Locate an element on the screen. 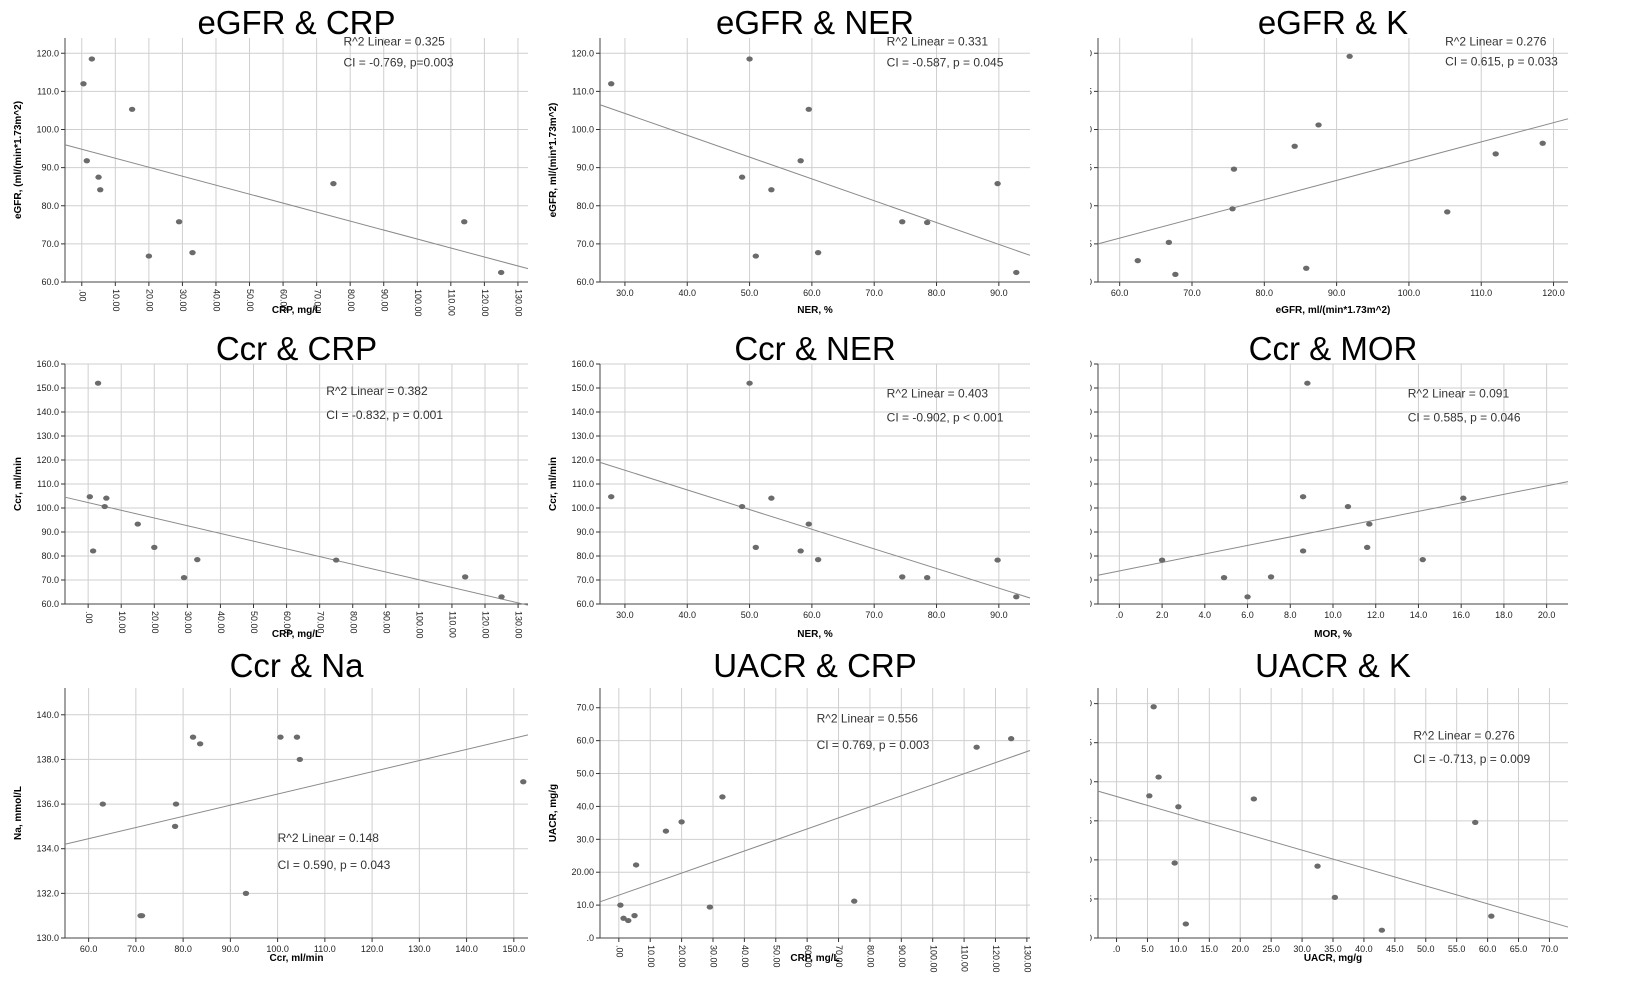 The image size is (1635, 1008). y-tick-label: 60.0 is located at coordinates (585, 741).